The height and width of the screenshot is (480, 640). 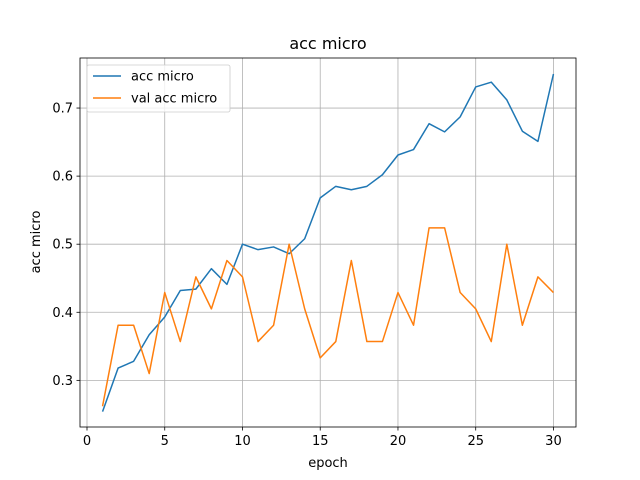 I want to click on legend: acc micro val acc micro, so click(x=158, y=88).